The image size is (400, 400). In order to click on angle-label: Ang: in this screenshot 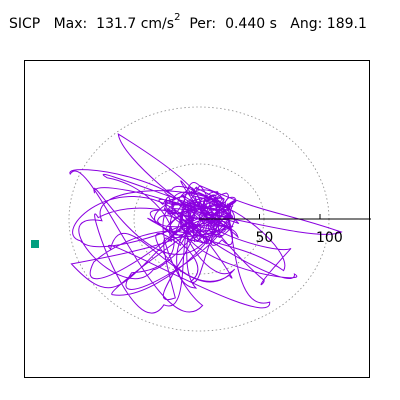, I will do `click(306, 24)`.